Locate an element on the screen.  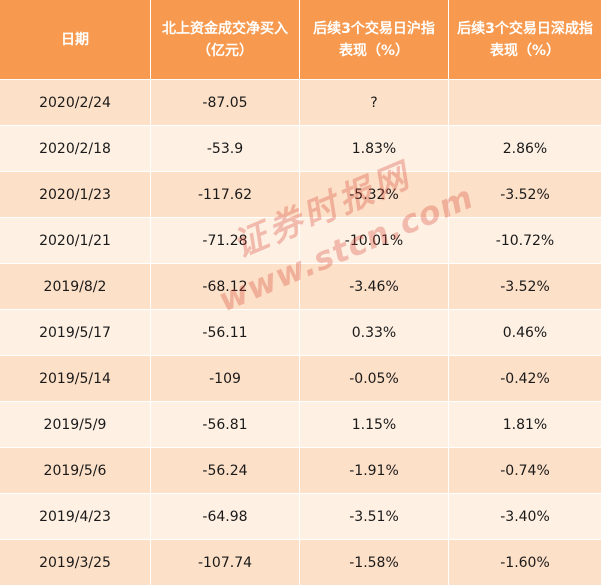
cell-sz-index: -3.40% is located at coordinates (525, 516).